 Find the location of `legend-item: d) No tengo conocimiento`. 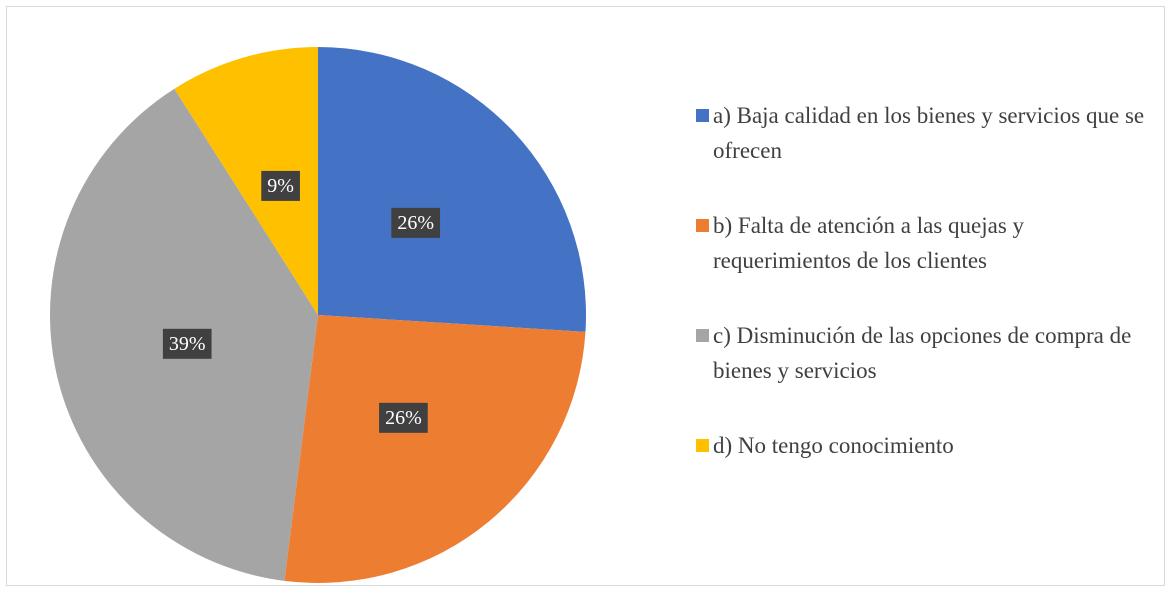

legend-item: d) No tengo conocimiento is located at coordinates (927, 445).